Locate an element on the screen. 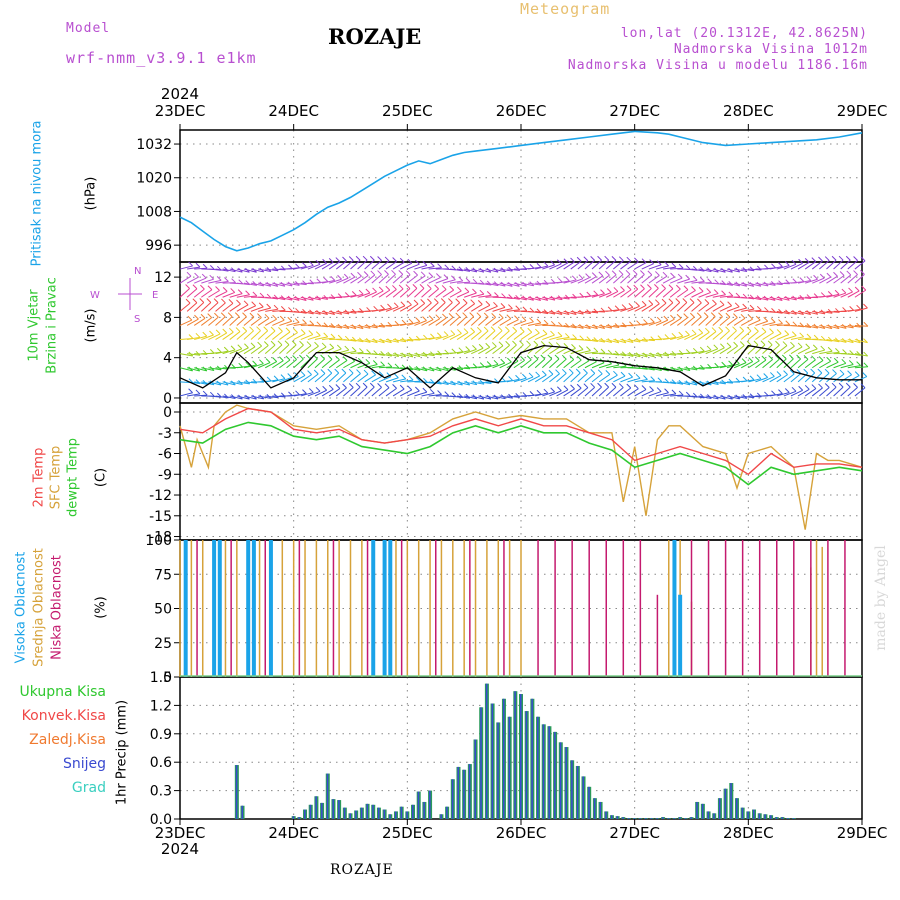  wind-speed-line is located at coordinates (520, 366).